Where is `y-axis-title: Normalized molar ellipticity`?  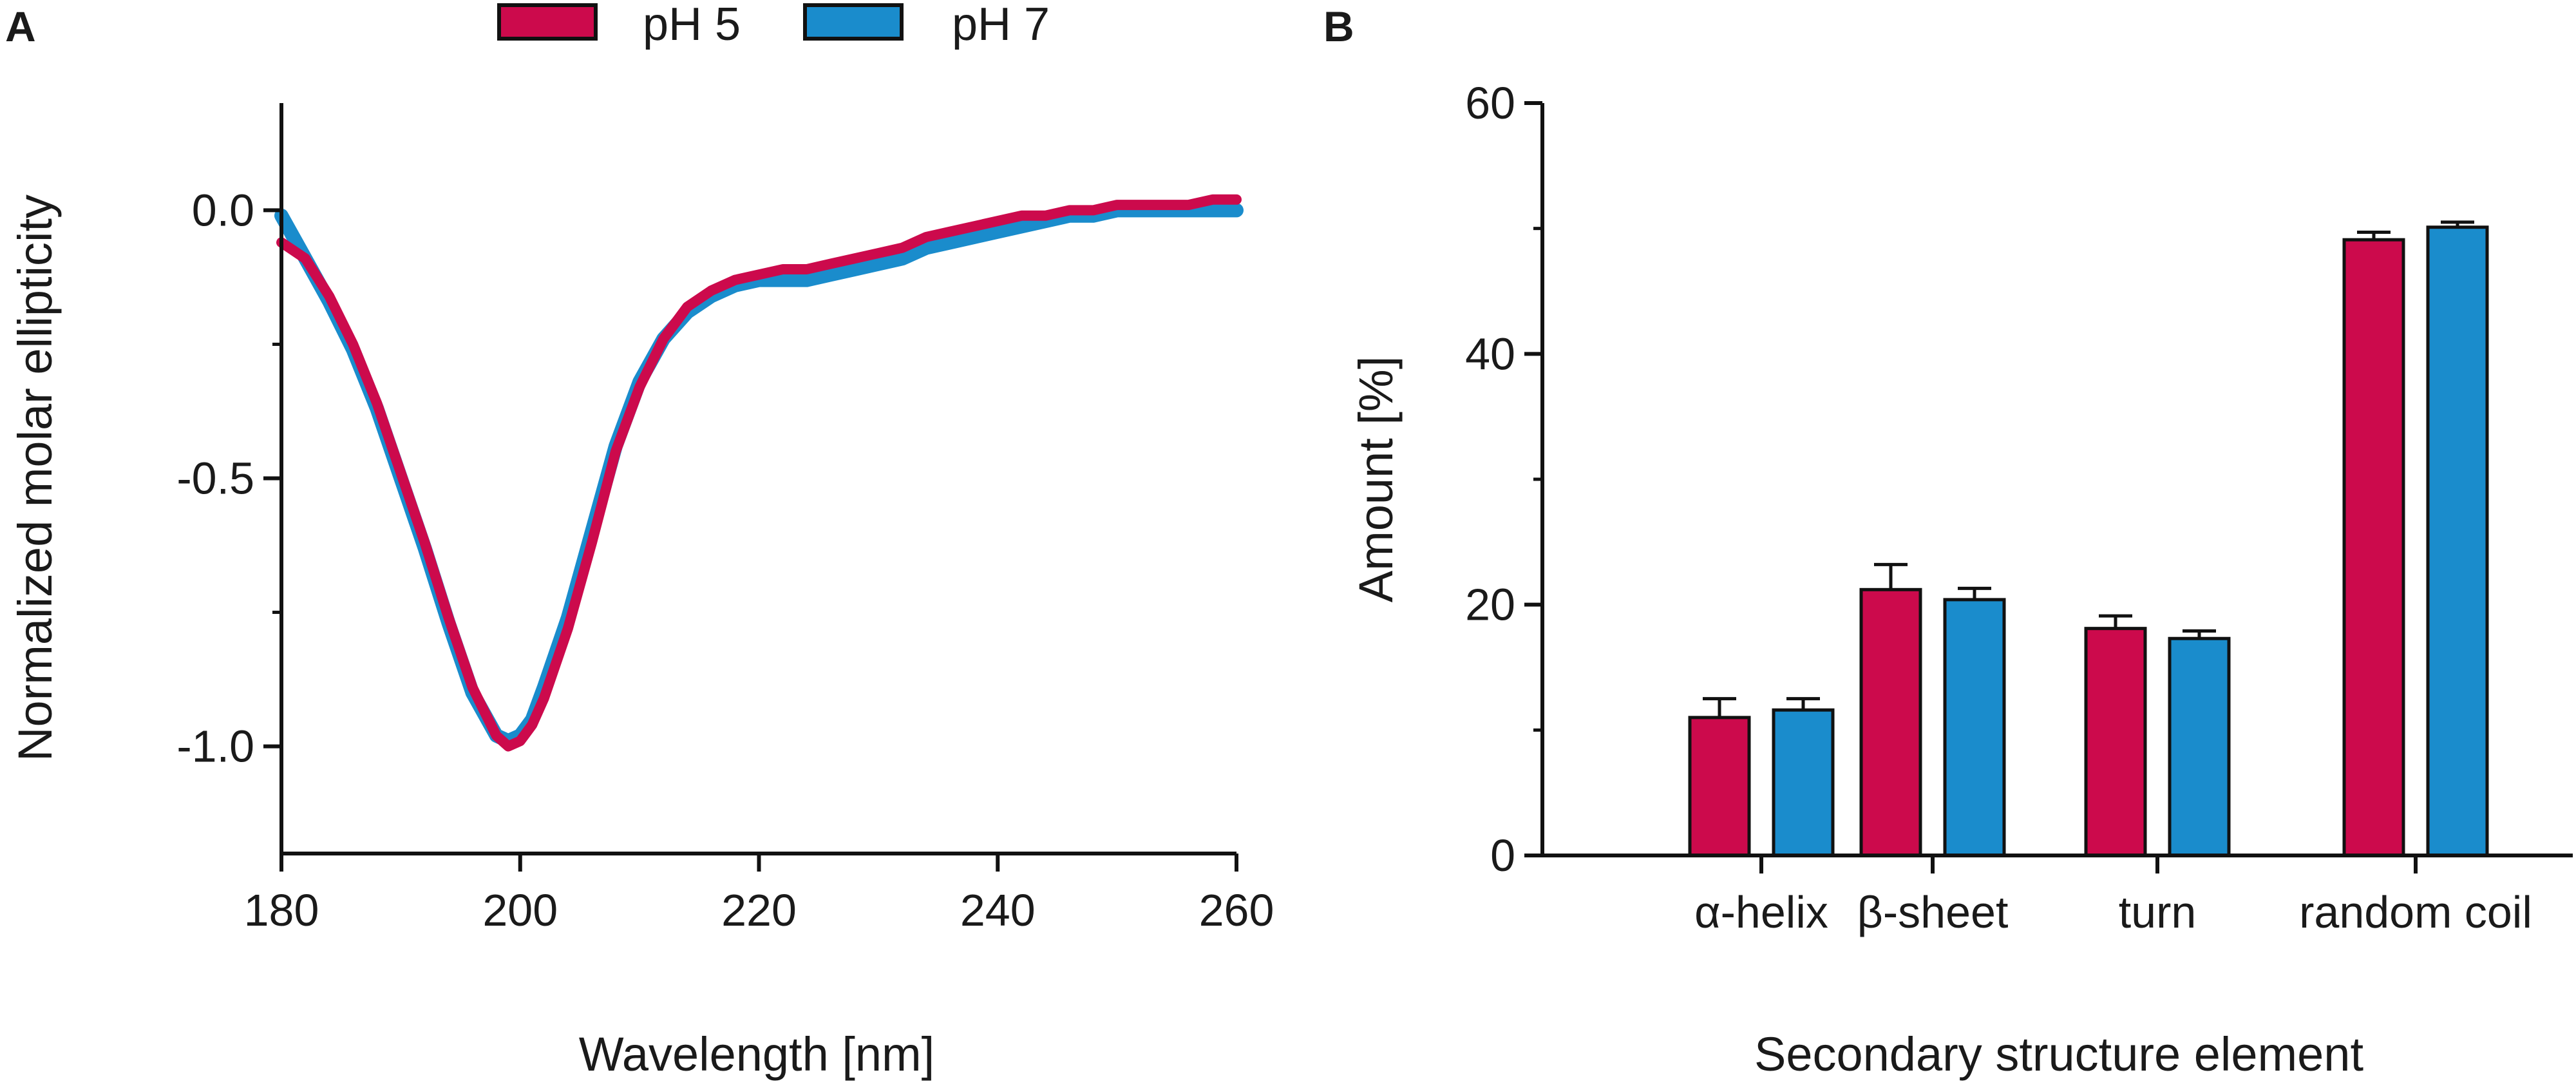
y-axis-title: Normalized molar ellipticity is located at coordinates (35, 478).